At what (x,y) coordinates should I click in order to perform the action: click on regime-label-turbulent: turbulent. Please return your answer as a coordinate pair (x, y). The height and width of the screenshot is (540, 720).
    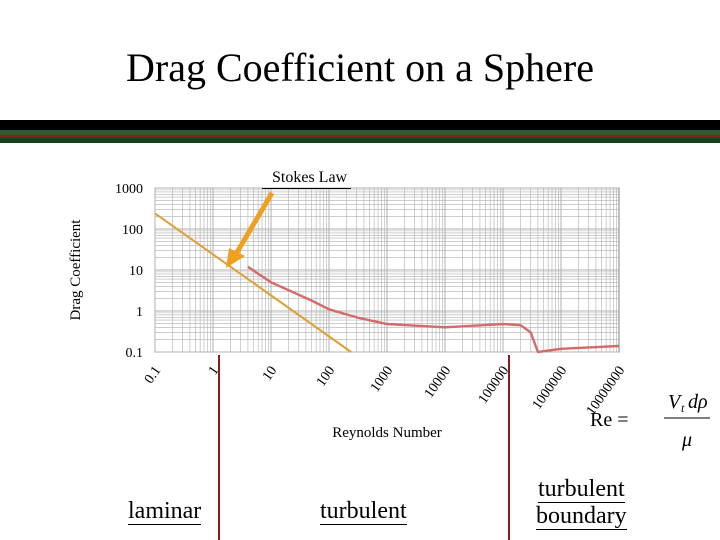
    Looking at the image, I should click on (363, 511).